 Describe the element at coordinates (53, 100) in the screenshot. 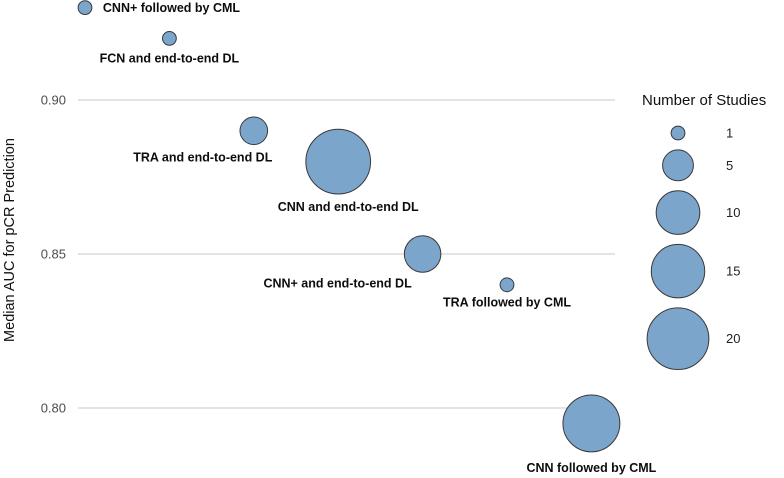

I see `y-tick-label: 0.90` at that location.